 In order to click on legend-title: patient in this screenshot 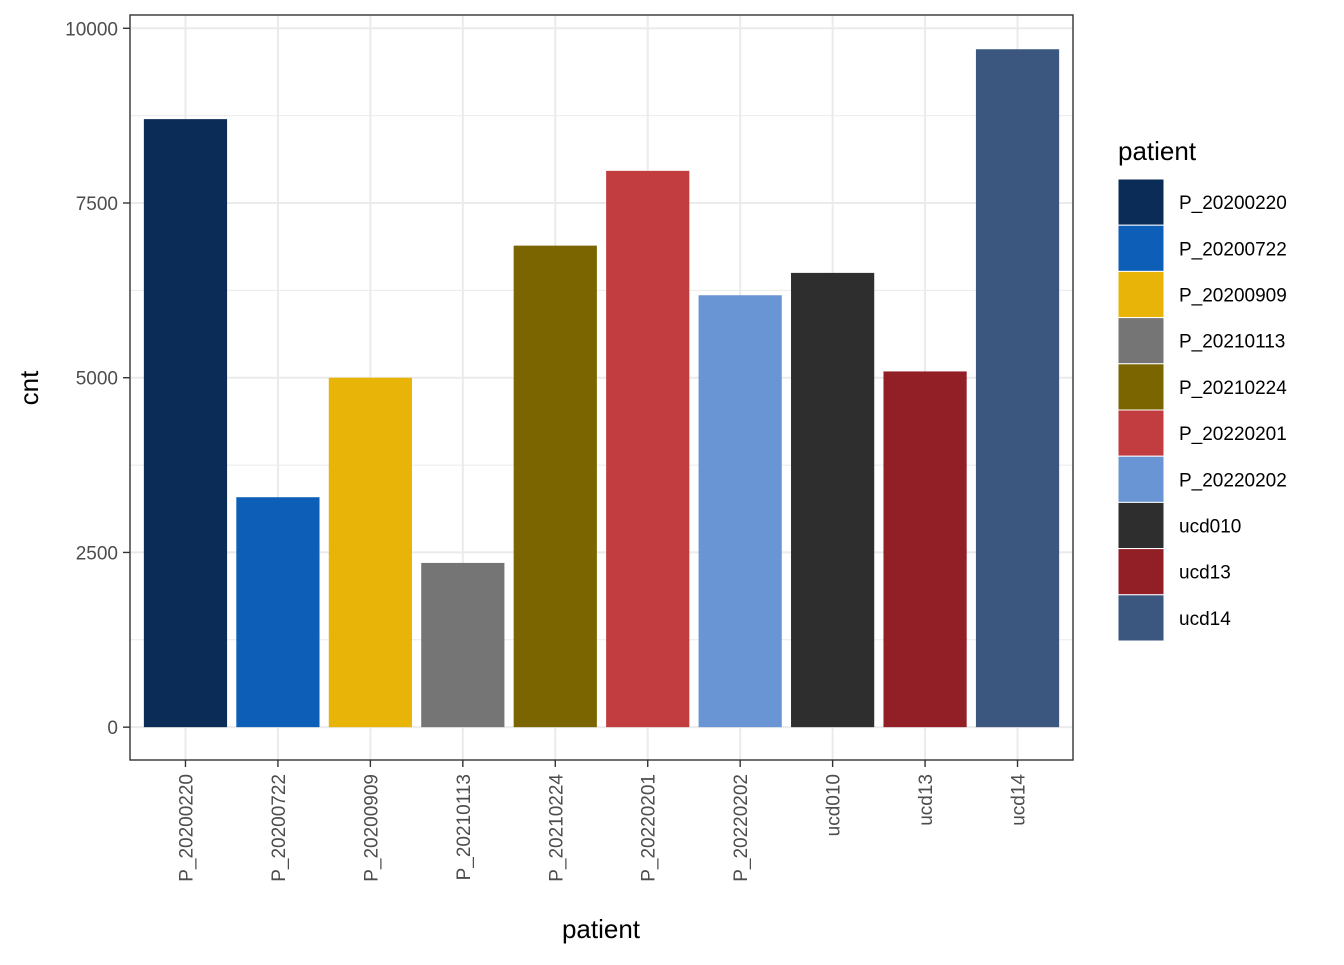, I will do `click(1157, 151)`.